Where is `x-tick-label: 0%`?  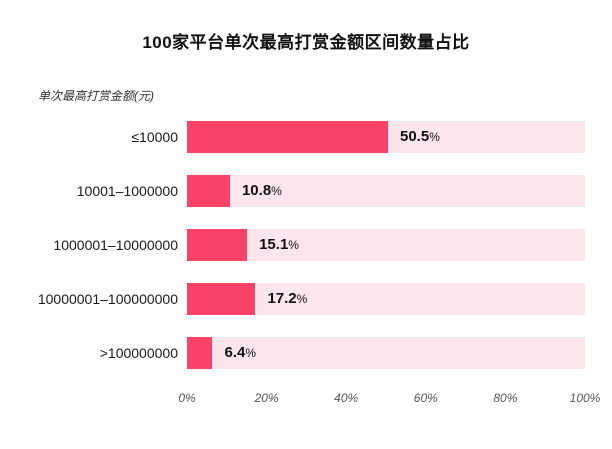 x-tick-label: 0% is located at coordinates (187, 398).